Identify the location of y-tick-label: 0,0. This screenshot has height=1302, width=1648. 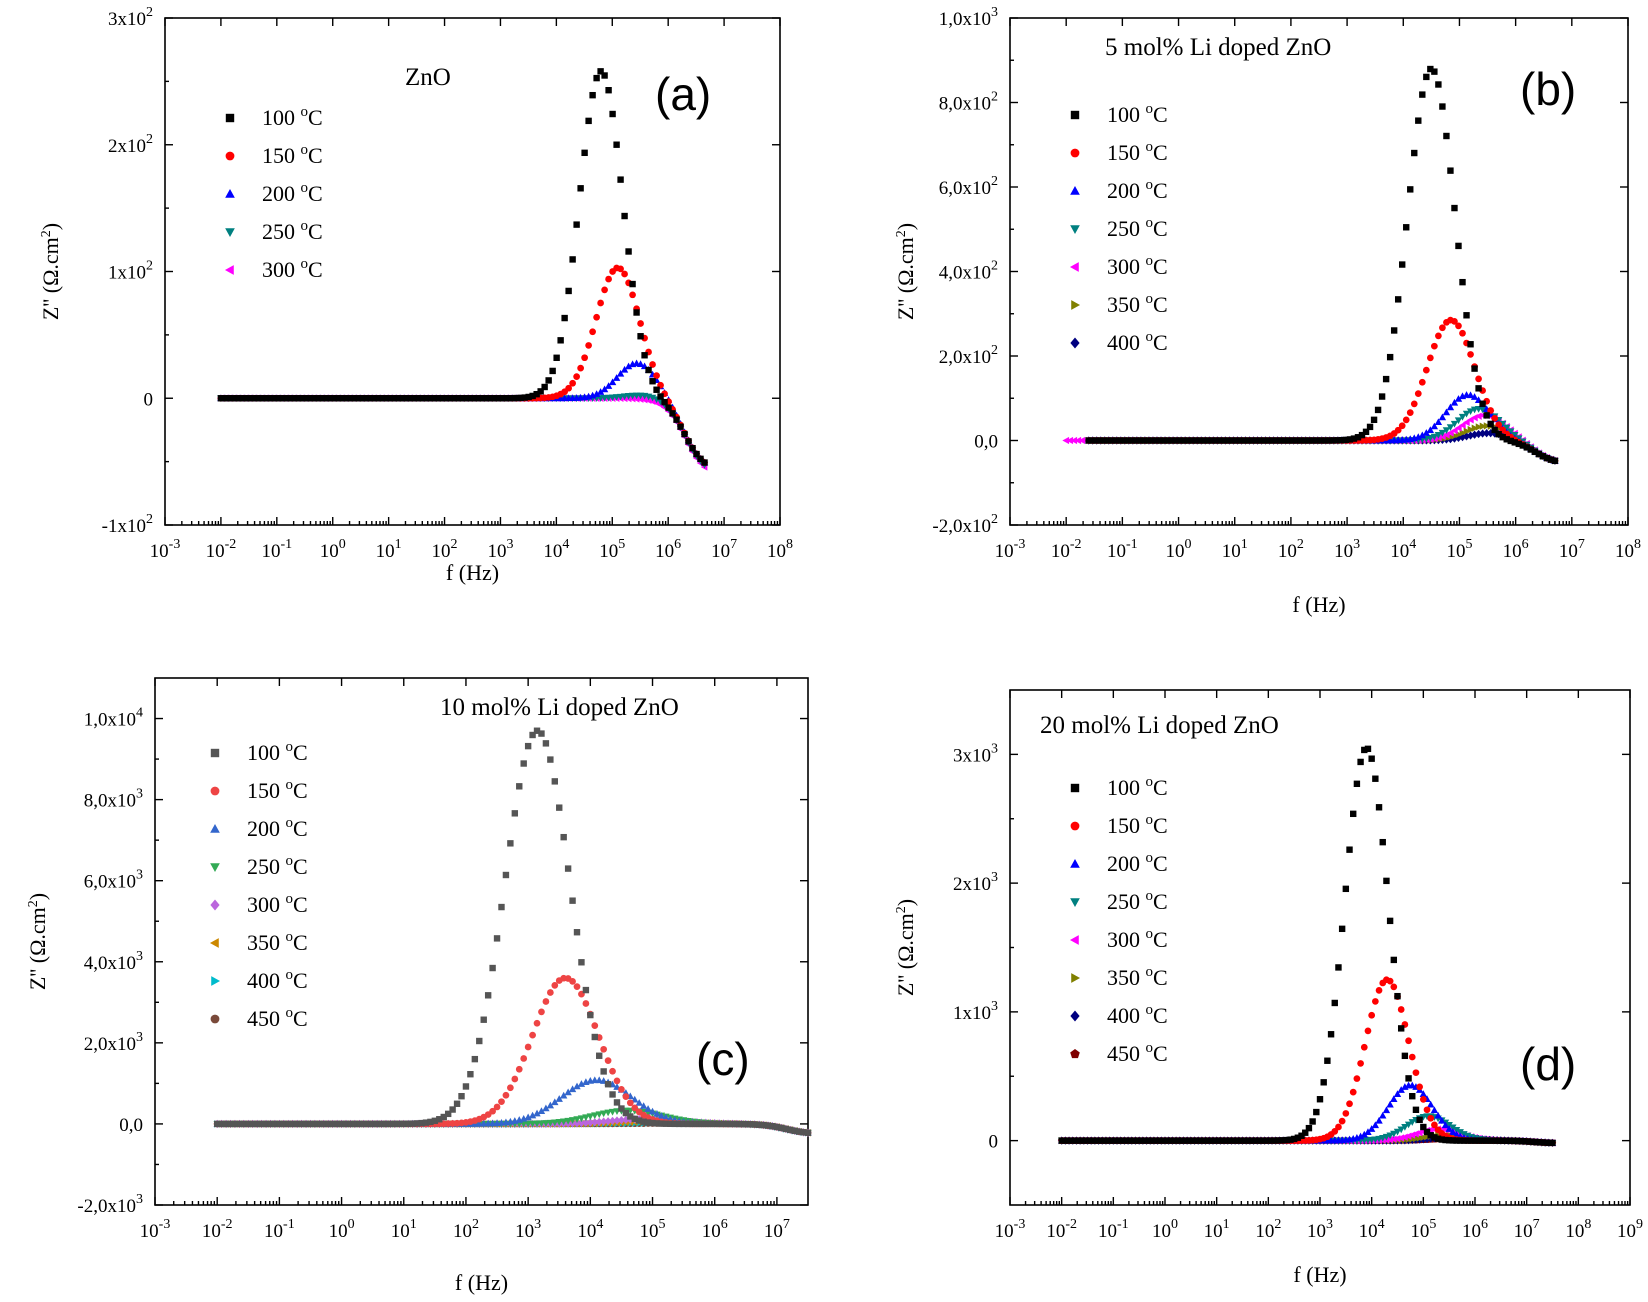
(131, 1125).